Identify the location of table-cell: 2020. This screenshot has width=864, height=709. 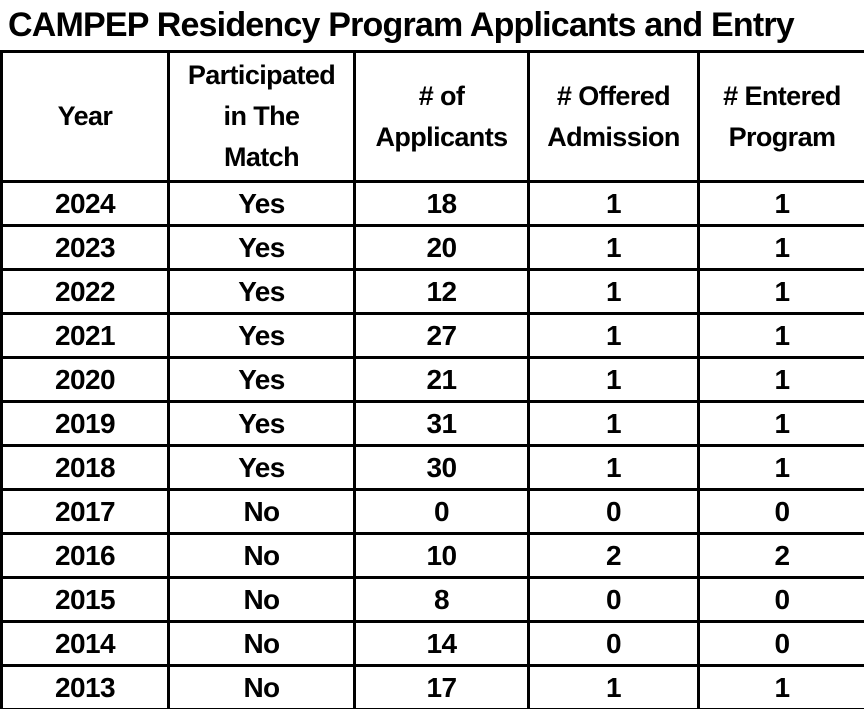
(85, 379).